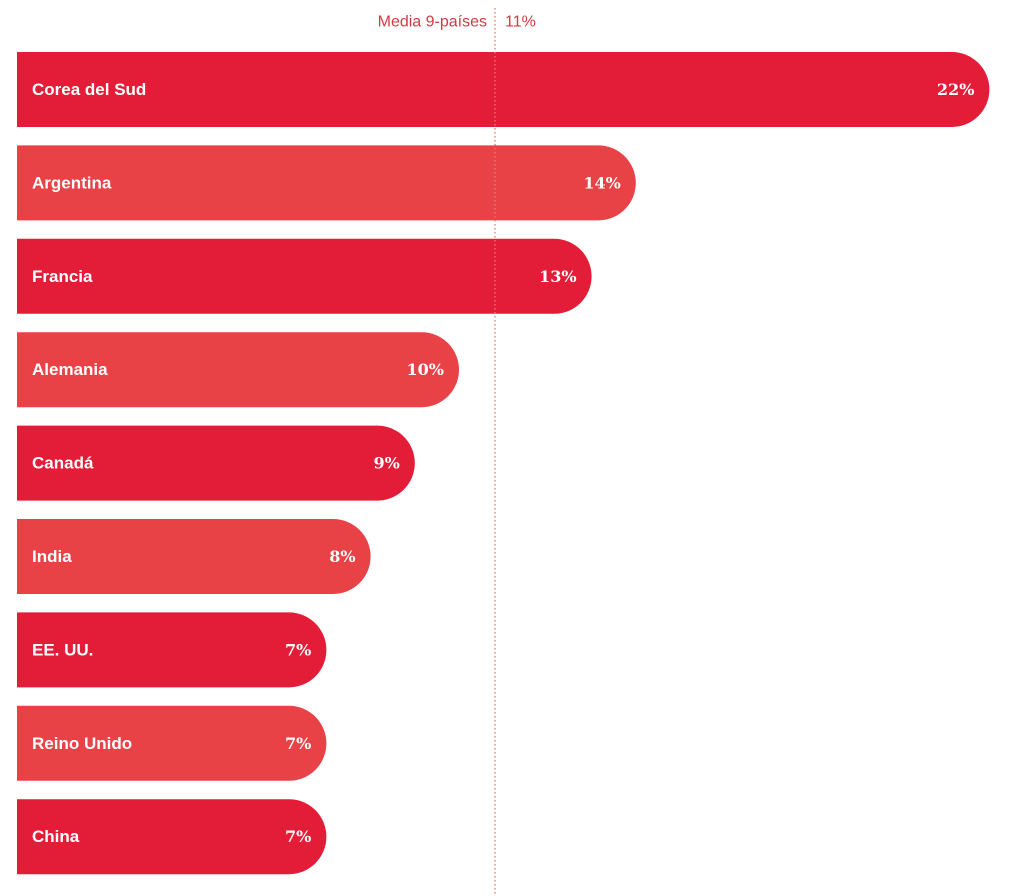 Image resolution: width=1009 pixels, height=896 pixels. Describe the element at coordinates (601, 182) in the screenshot. I see `bar-value-label: 14%` at that location.